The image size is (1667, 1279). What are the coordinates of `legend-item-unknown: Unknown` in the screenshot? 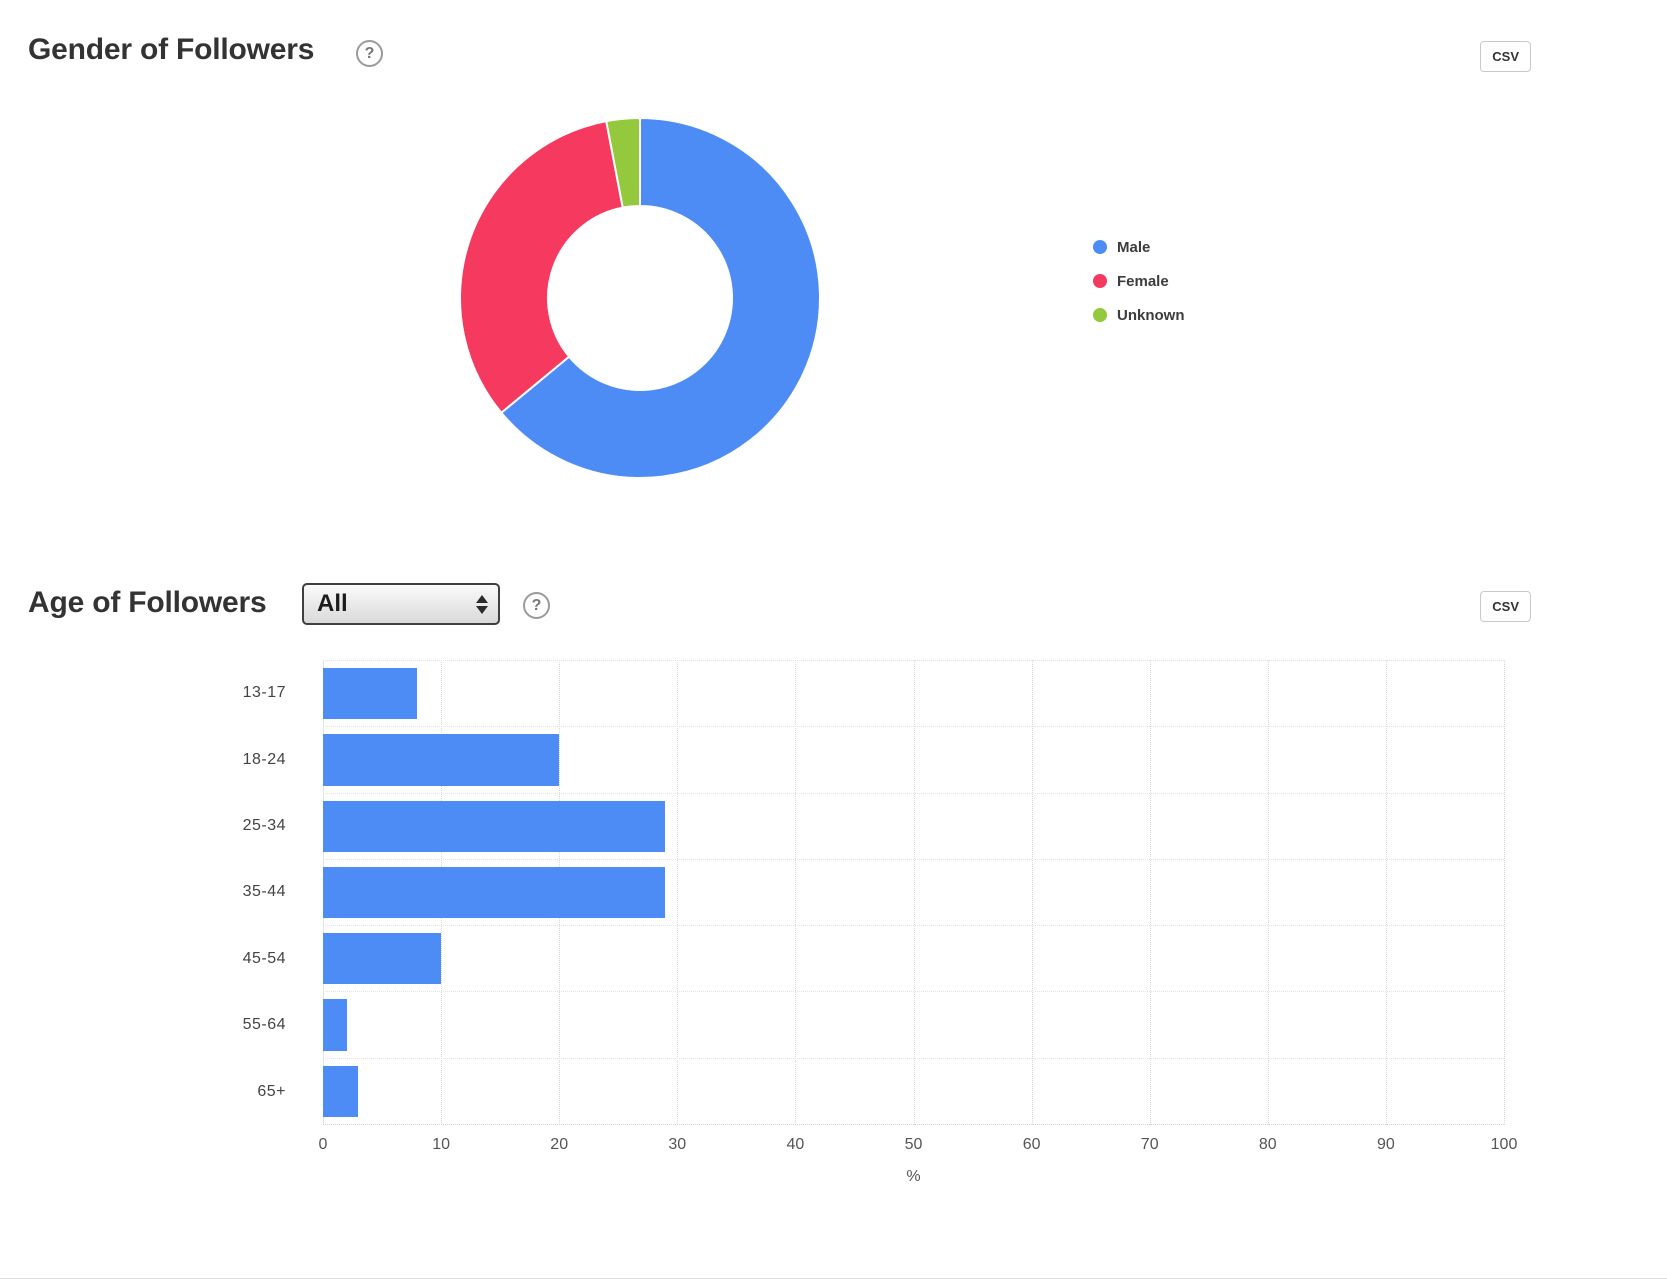 It's located at (1139, 315).